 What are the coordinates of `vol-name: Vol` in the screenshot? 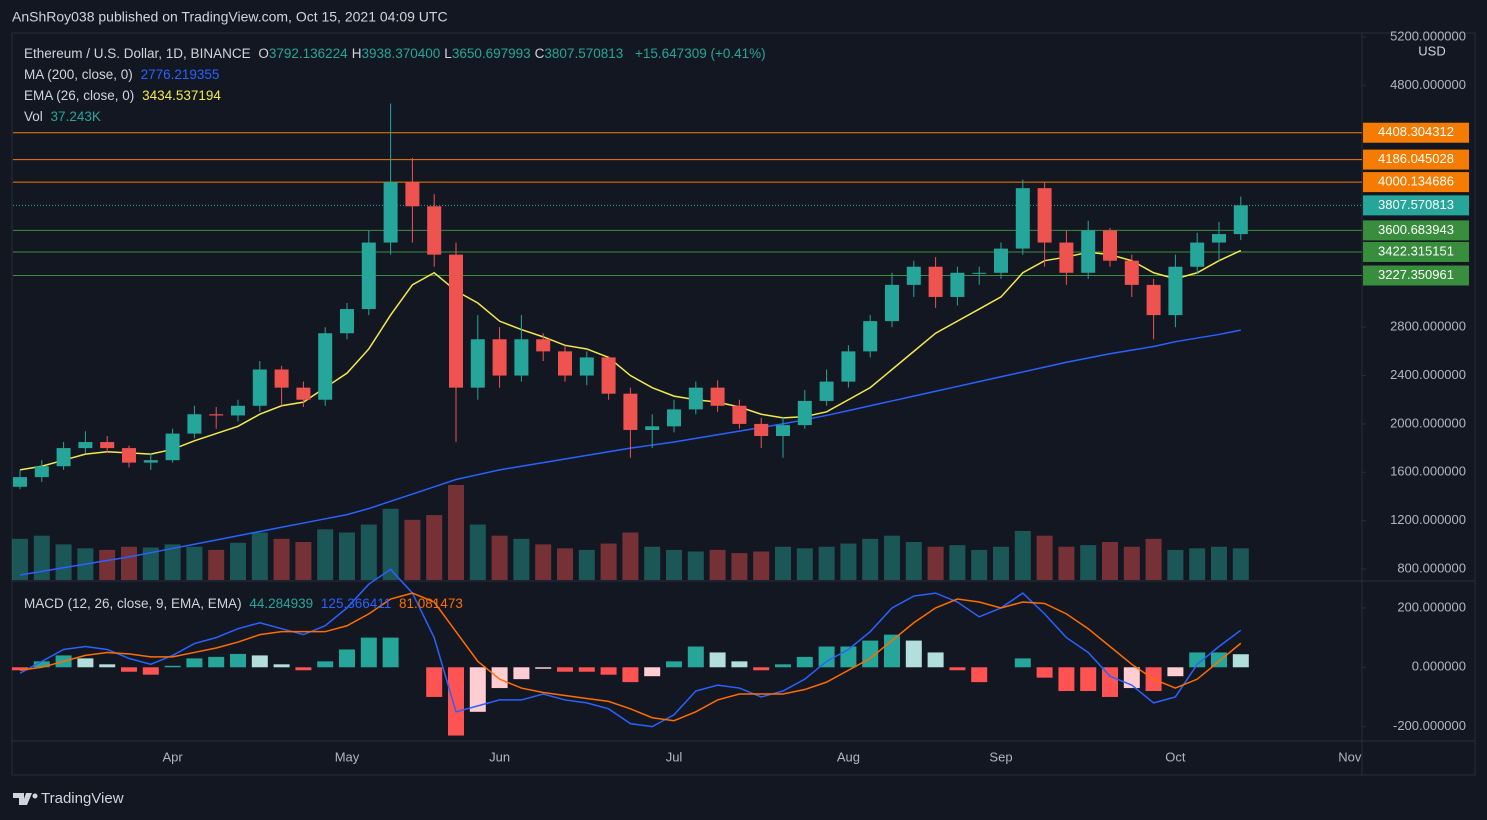 It's located at (33, 116).